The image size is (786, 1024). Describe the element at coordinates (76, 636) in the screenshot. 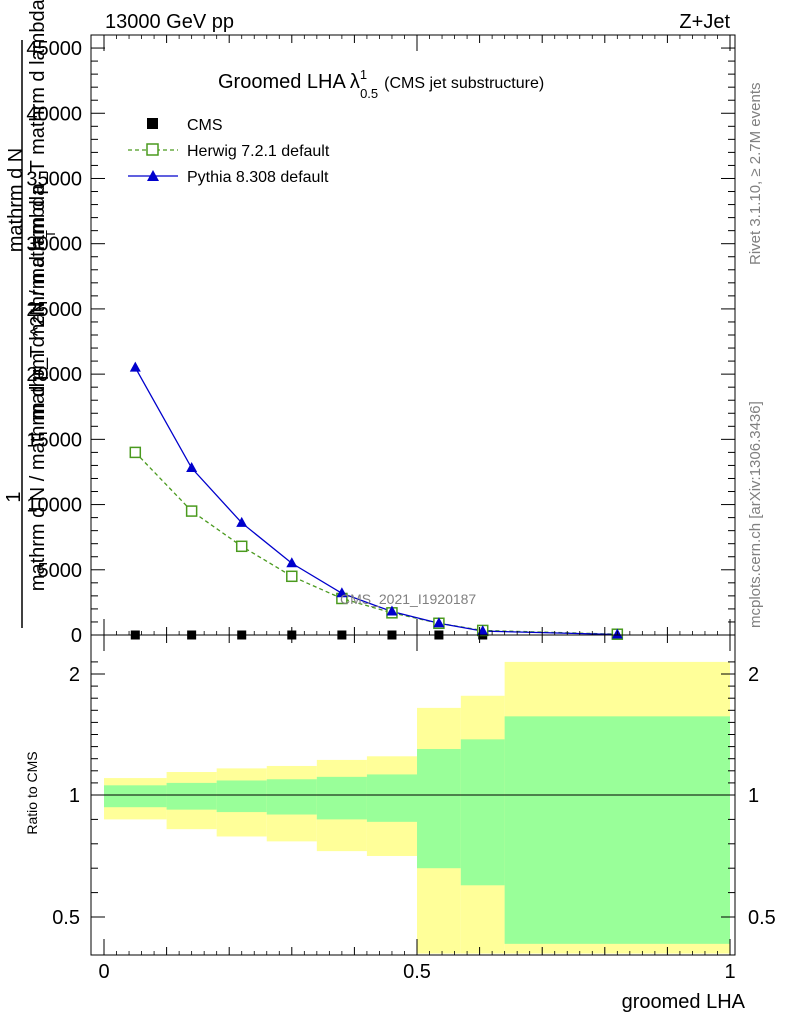

I see `main-ytick-label: 0` at that location.